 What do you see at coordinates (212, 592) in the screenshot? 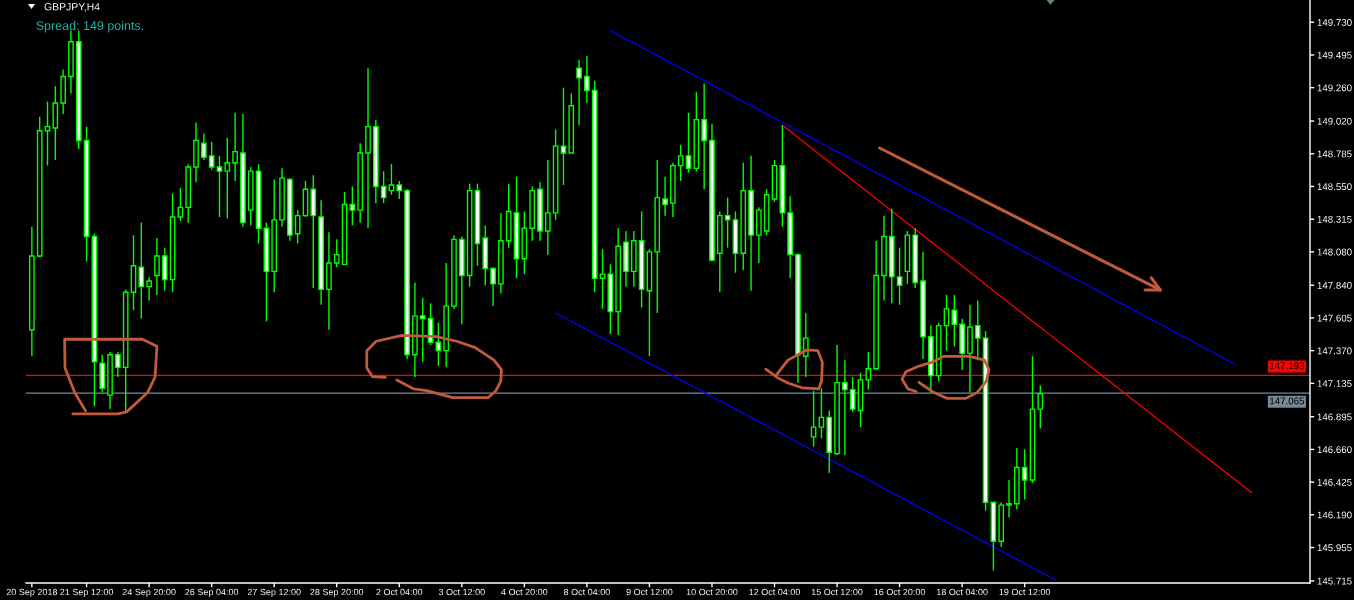
I see `x-tick-label: 26 Sep 04:00` at bounding box center [212, 592].